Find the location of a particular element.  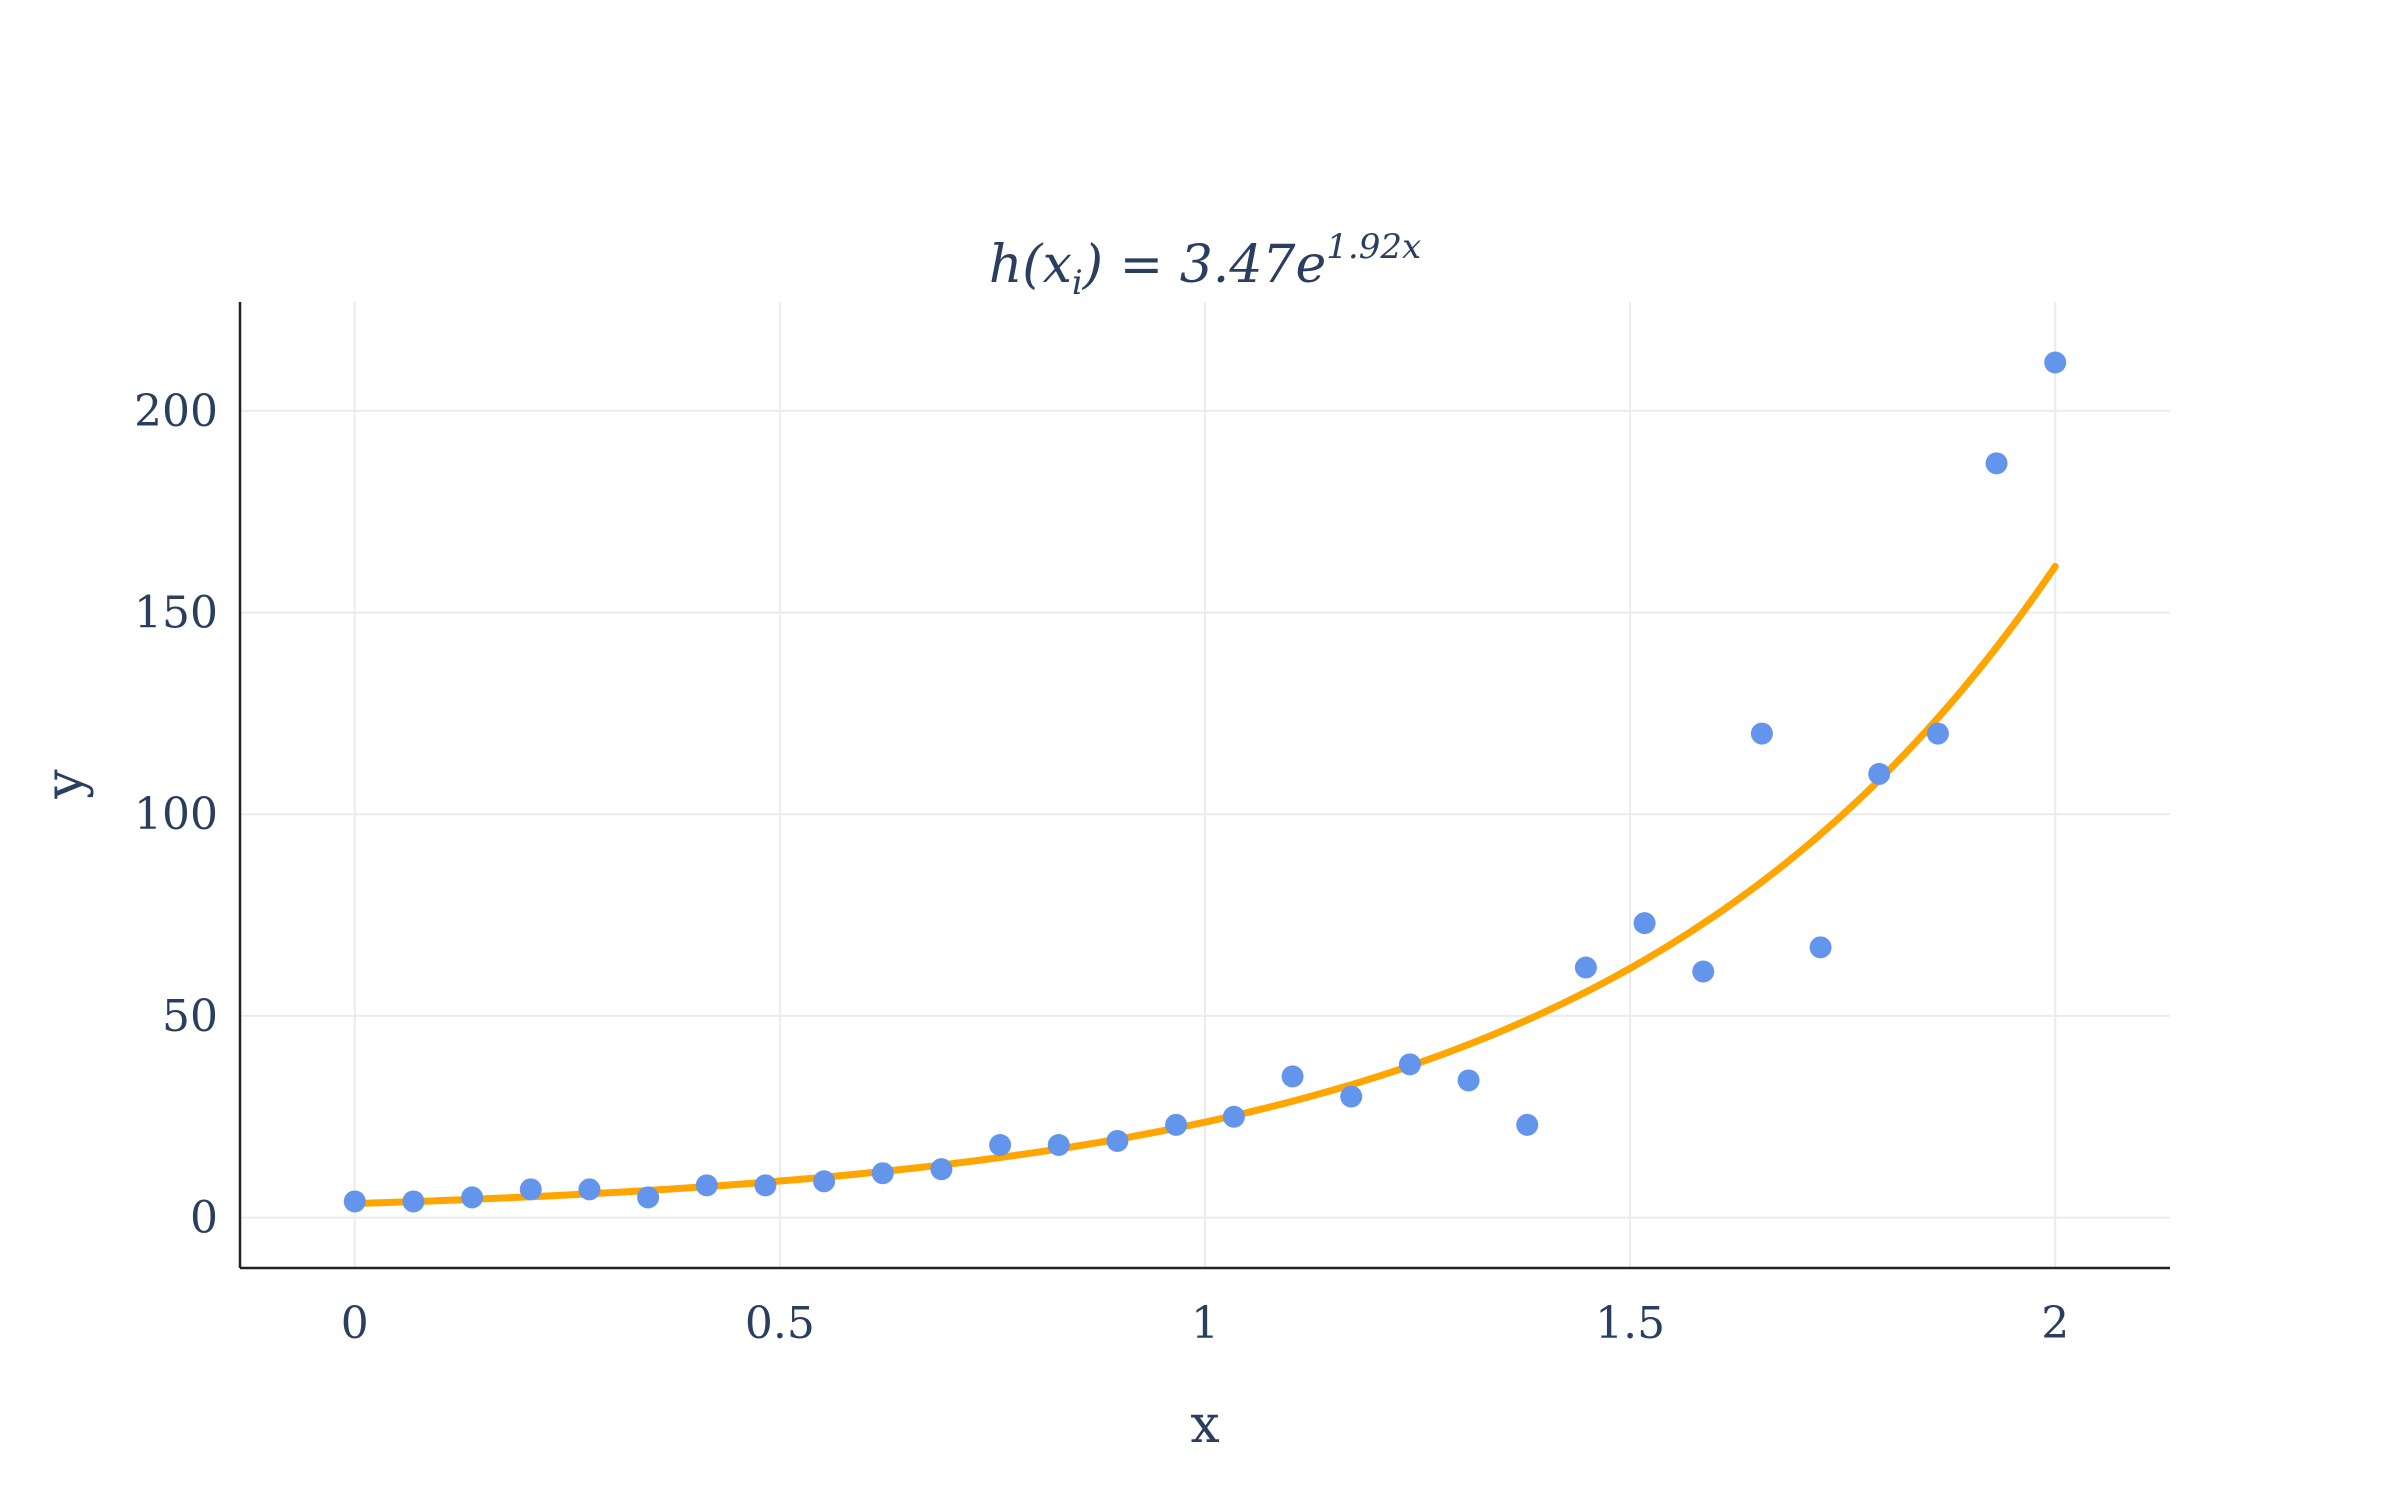

x-tick-label: 0 is located at coordinates (355, 1323).